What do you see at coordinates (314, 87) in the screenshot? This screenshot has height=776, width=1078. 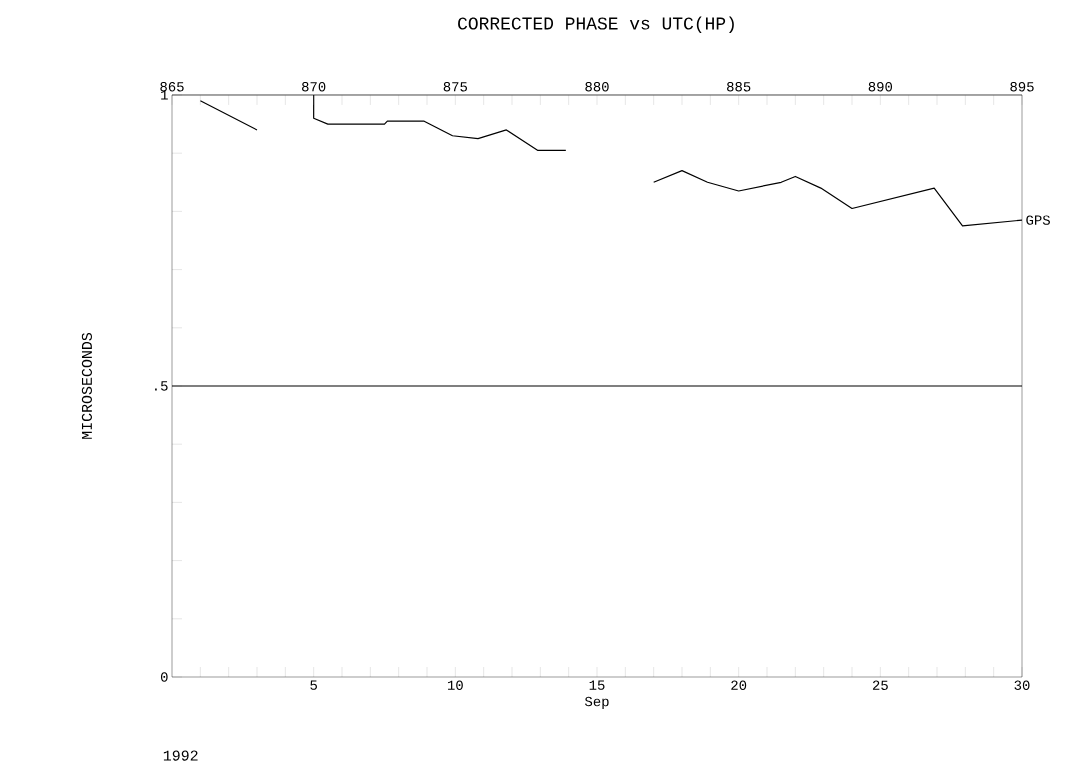 I see `x2-tick-label: 870` at bounding box center [314, 87].